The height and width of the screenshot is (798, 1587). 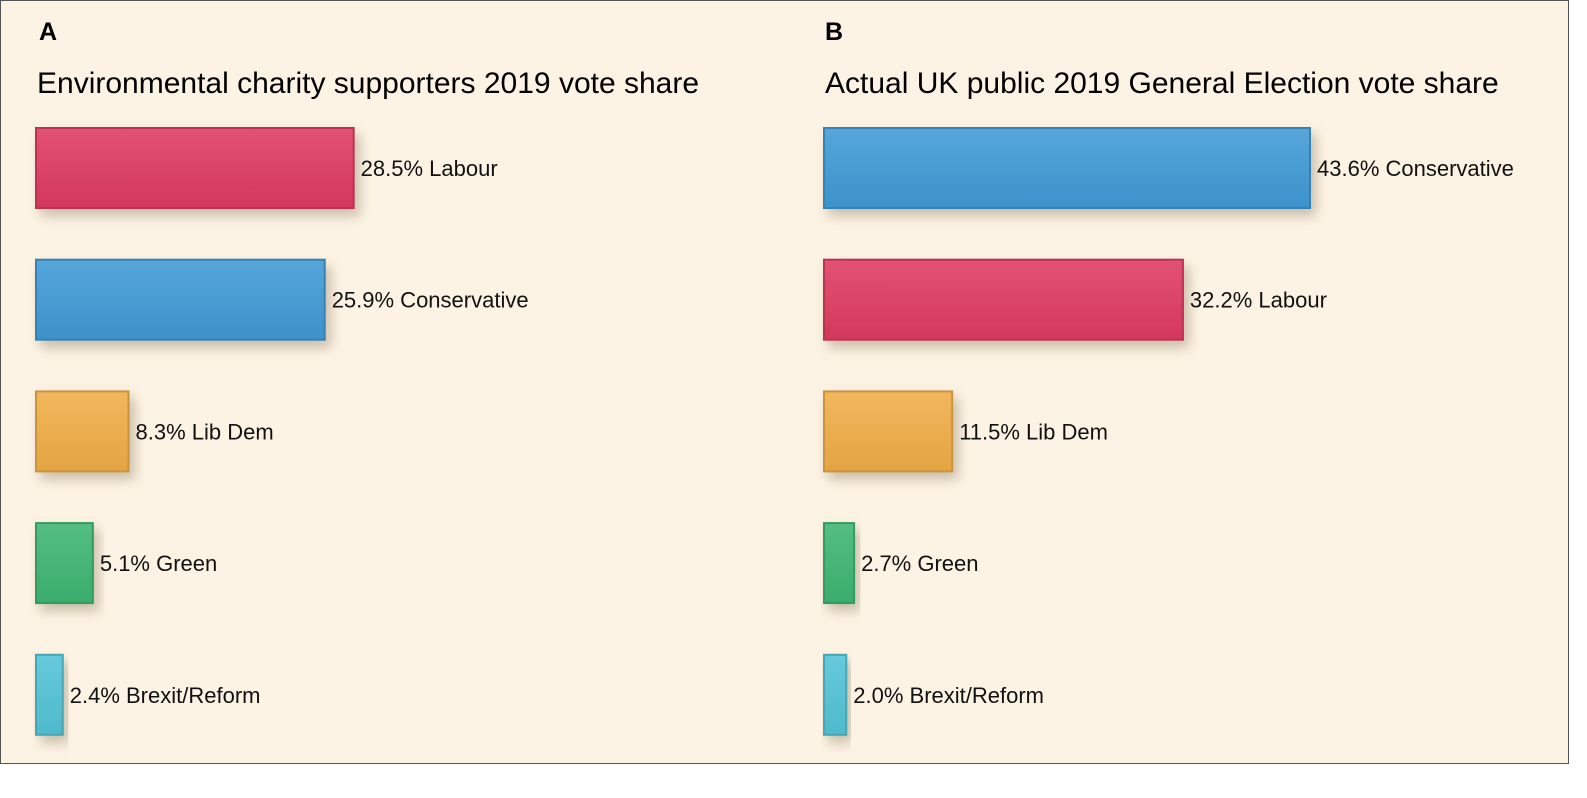 What do you see at coordinates (835, 694) in the screenshot?
I see `panel-b-bar-brexit-reform` at bounding box center [835, 694].